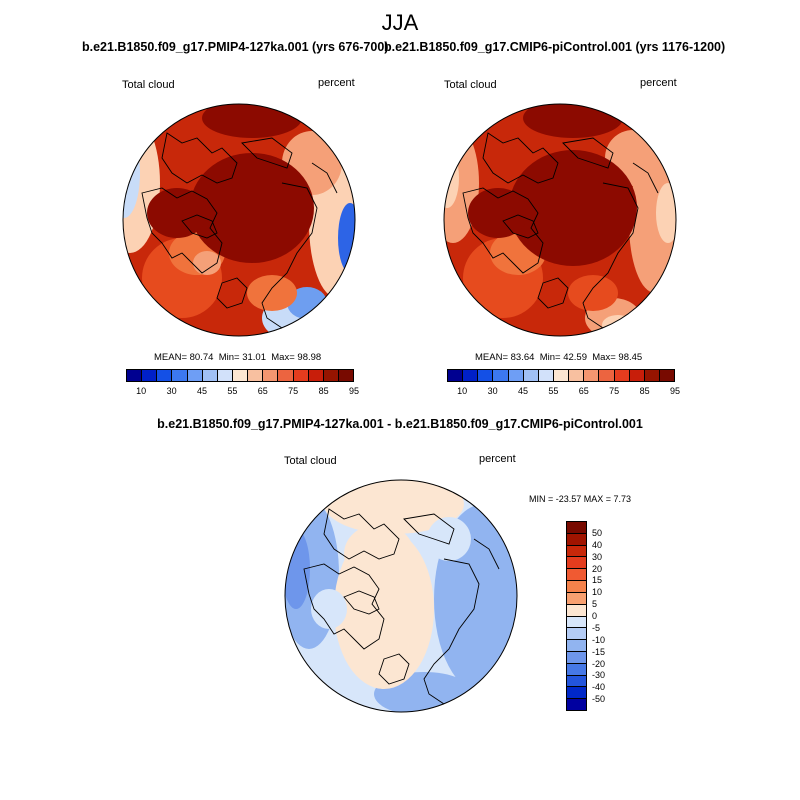 This screenshot has height=800, width=800. Describe the element at coordinates (462, 391) in the screenshot. I see `colorbar-tick-label: 10` at that location.